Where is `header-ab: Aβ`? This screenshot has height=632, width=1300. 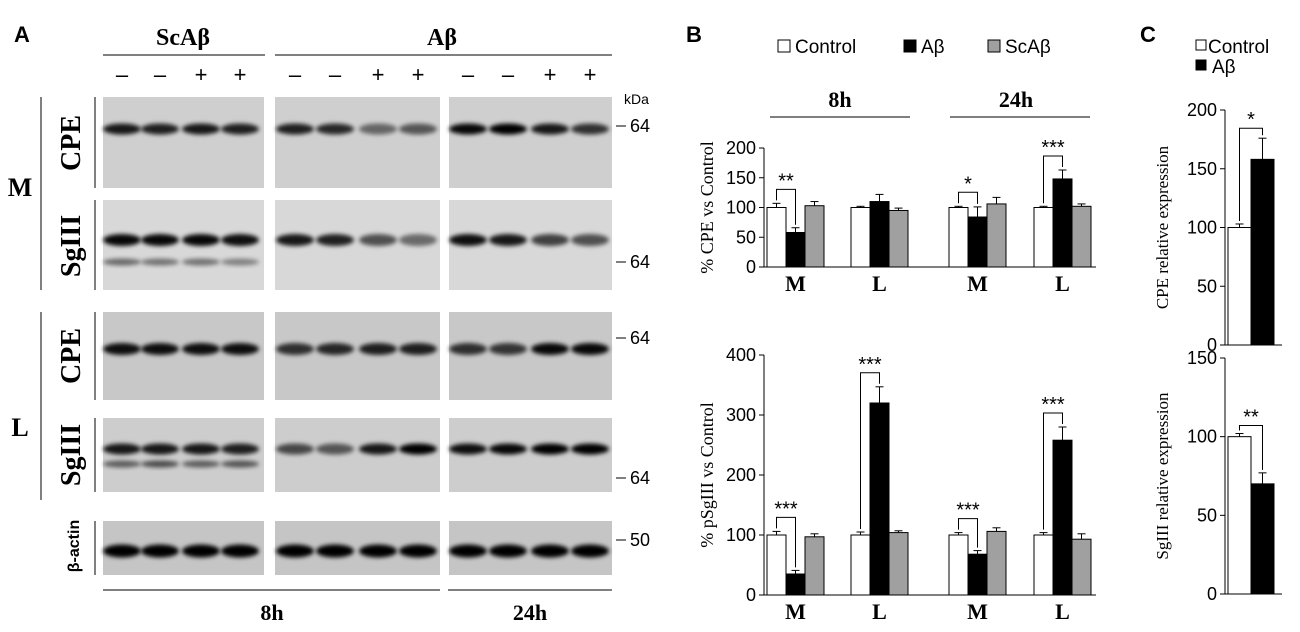 header-ab: Aβ is located at coordinates (442, 38).